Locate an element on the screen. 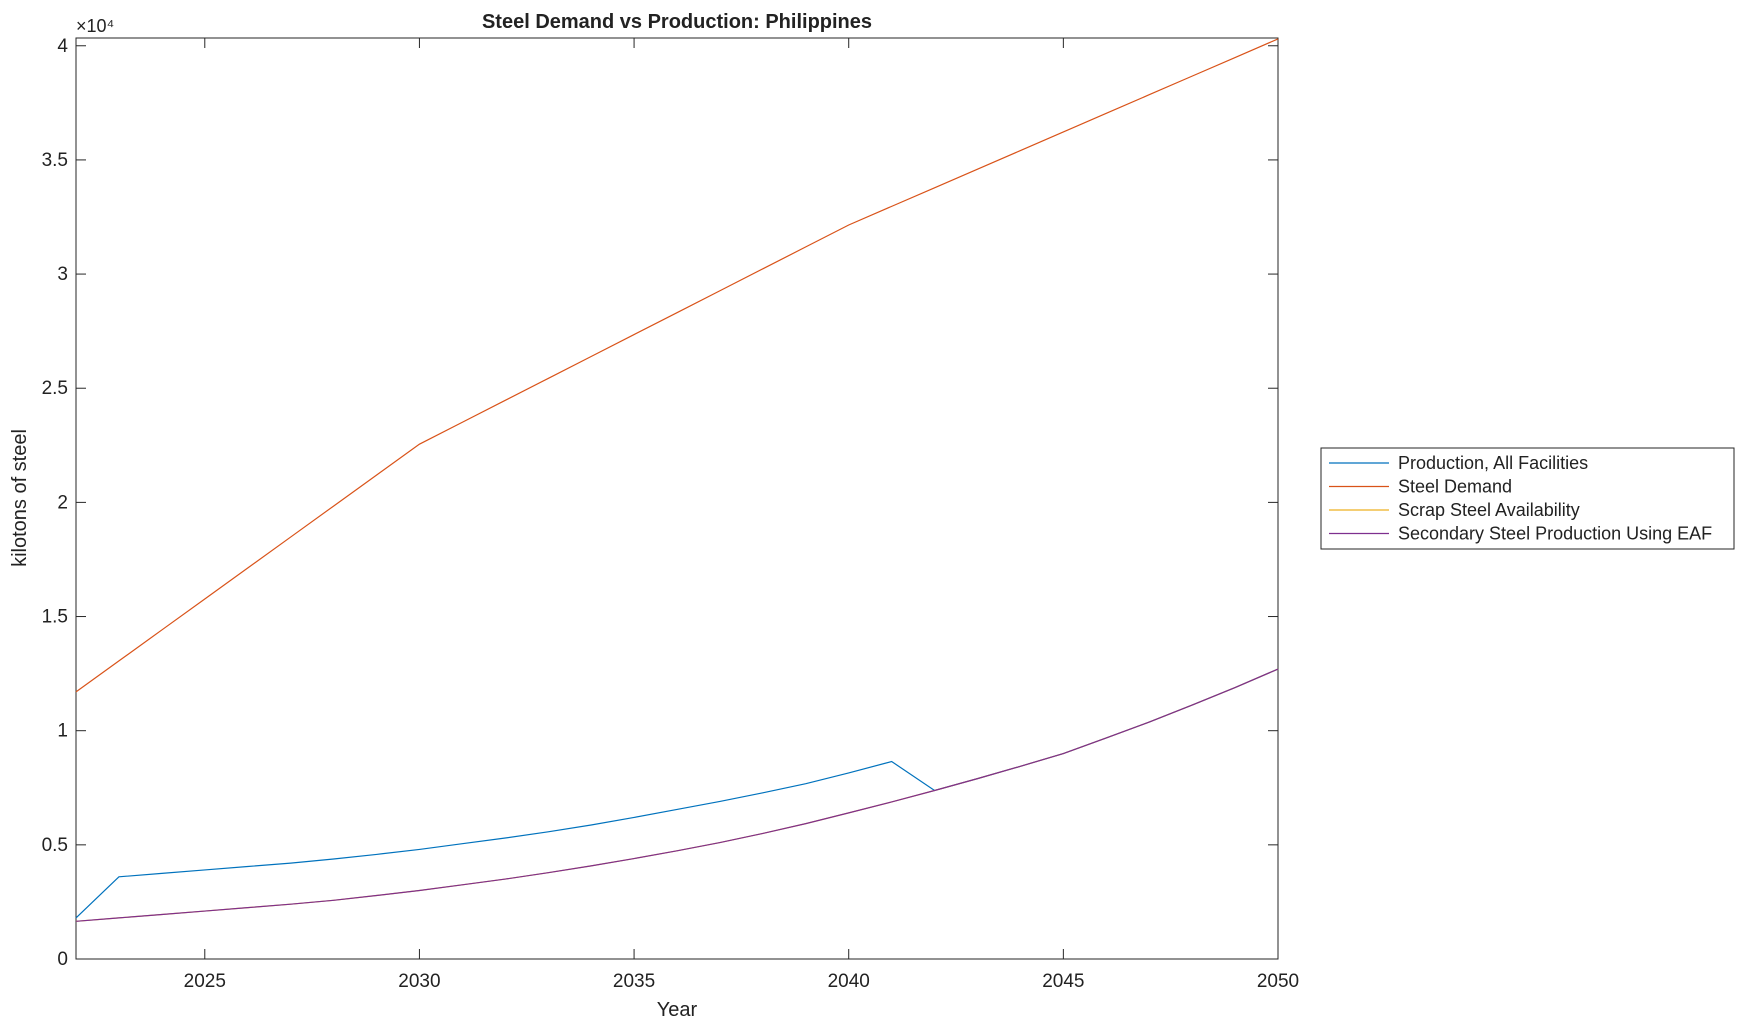 The image size is (1738, 1023). legend-box is located at coordinates (1527, 498).